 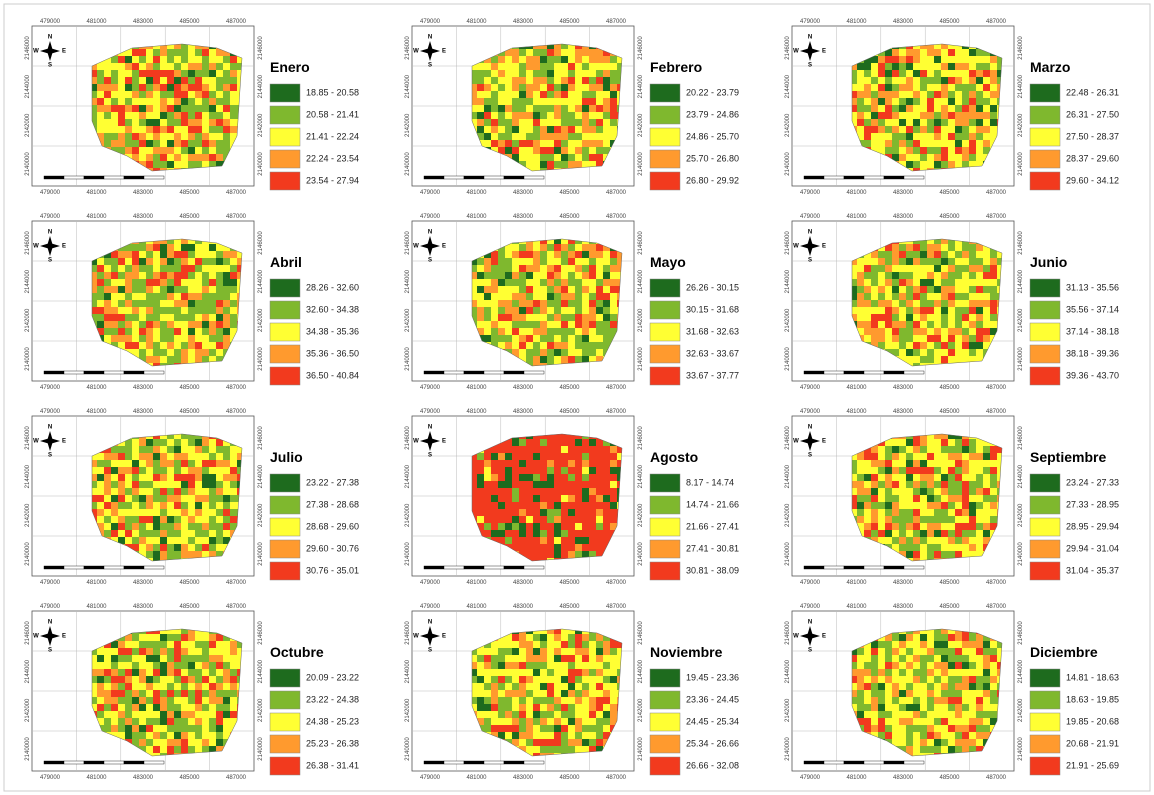 What do you see at coordinates (788, 164) in the screenshot?
I see `y-coordinate-label: 2140000` at bounding box center [788, 164].